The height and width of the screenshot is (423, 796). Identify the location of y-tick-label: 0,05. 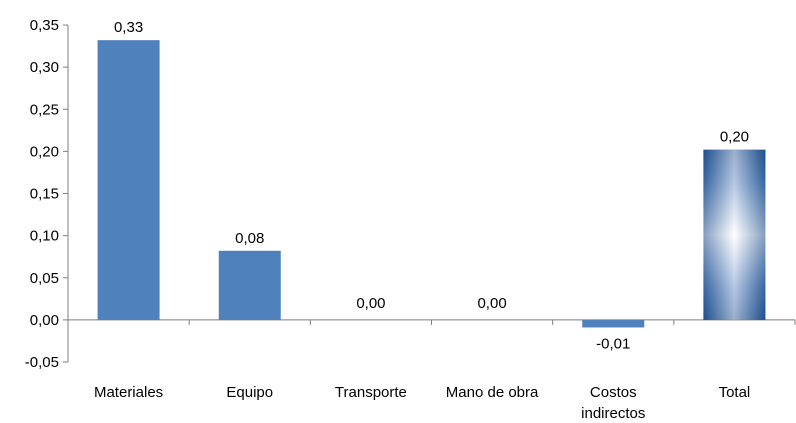
(44, 278).